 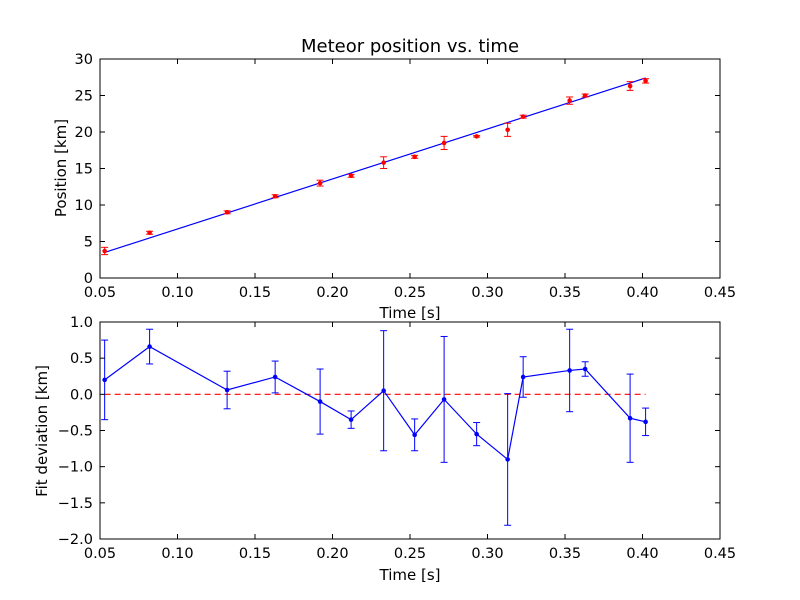 I want to click on y-tick-label: 5, so click(x=88, y=243).